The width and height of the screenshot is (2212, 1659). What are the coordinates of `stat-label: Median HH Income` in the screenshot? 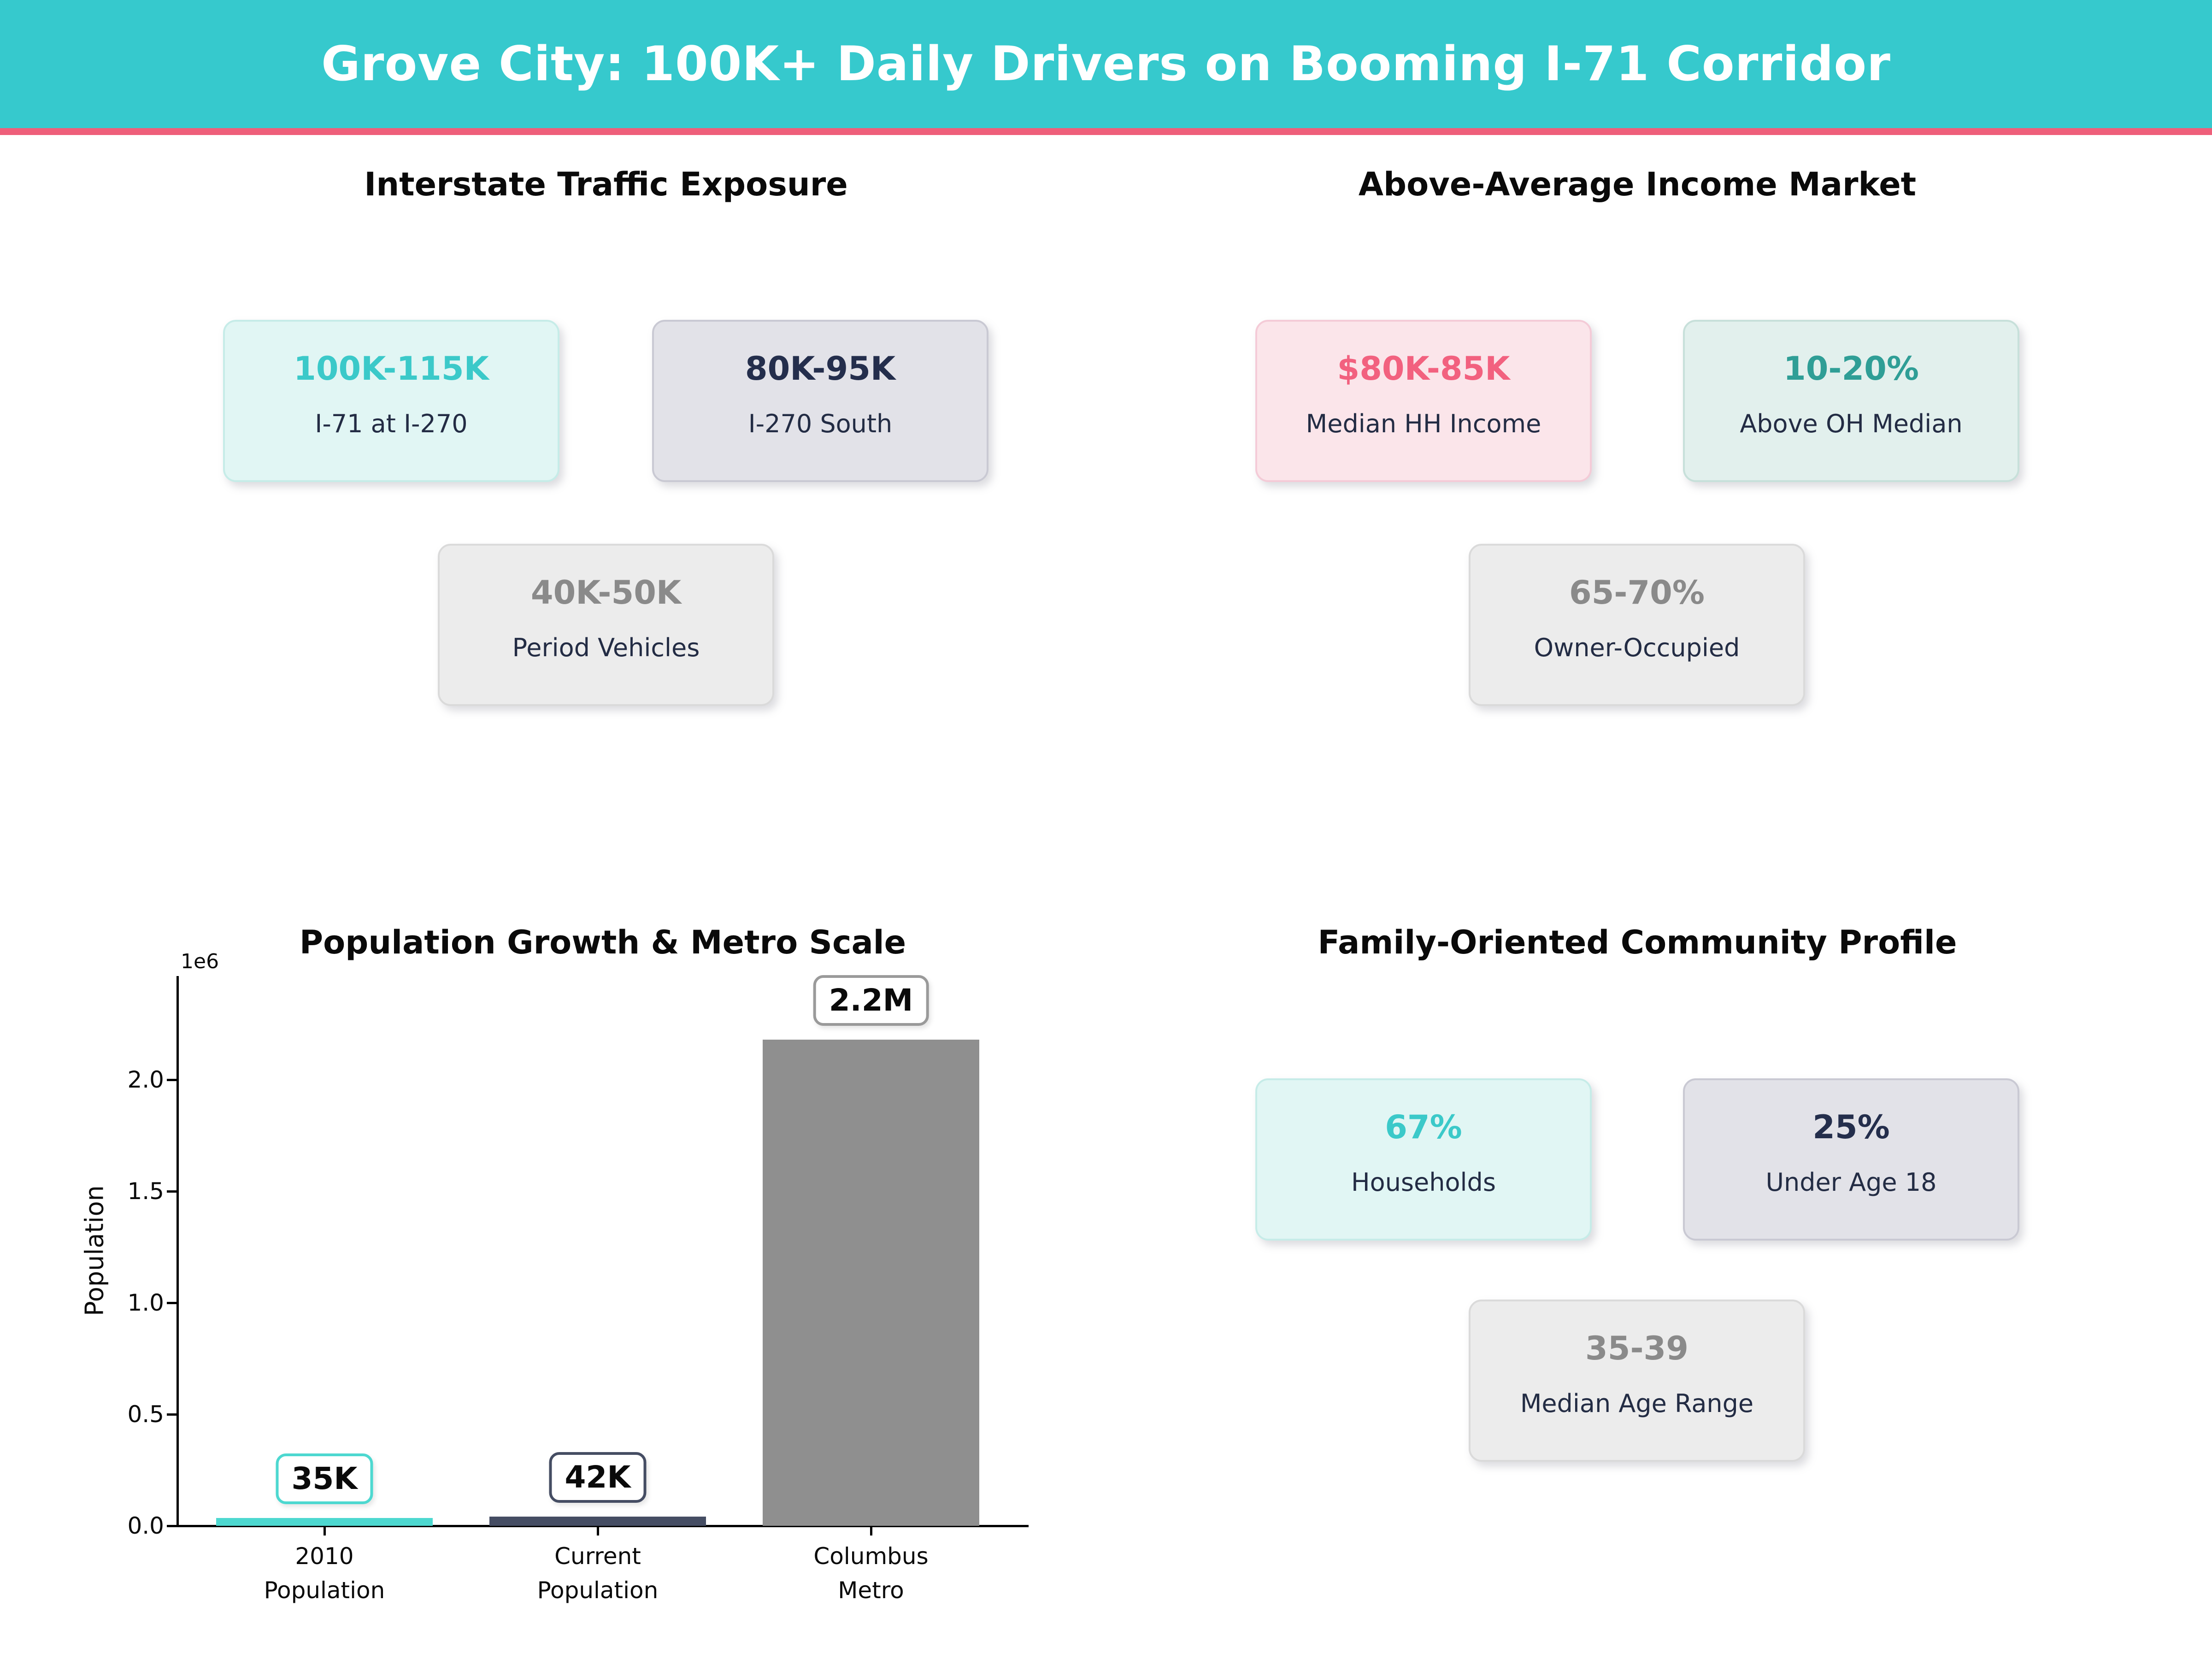 It's located at (1423, 423).